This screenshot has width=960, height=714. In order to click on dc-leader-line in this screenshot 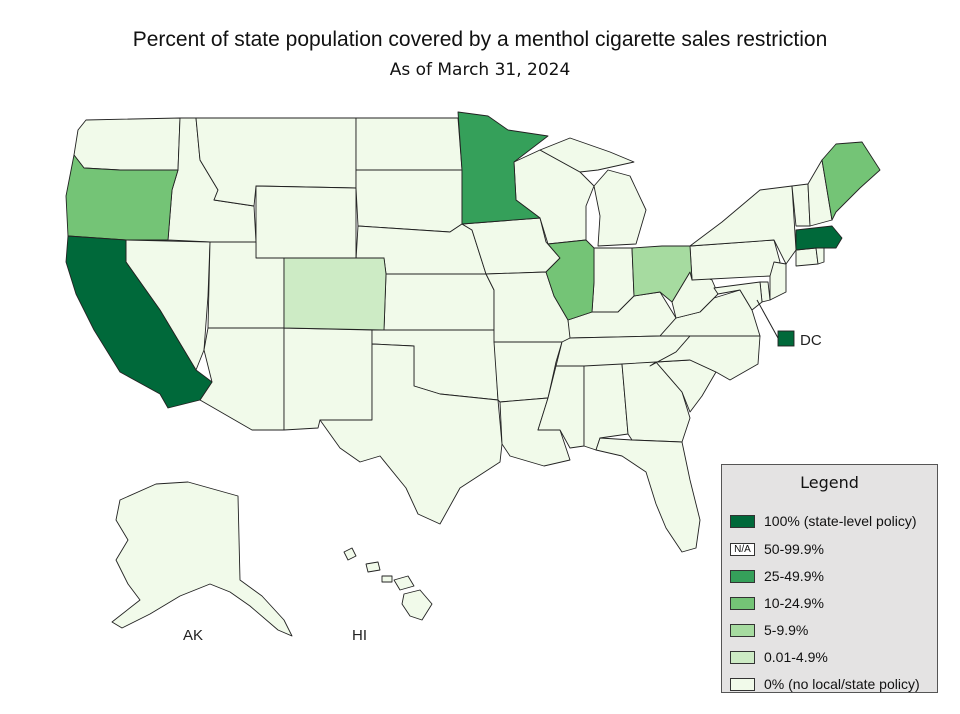, I will do `click(767, 319)`.